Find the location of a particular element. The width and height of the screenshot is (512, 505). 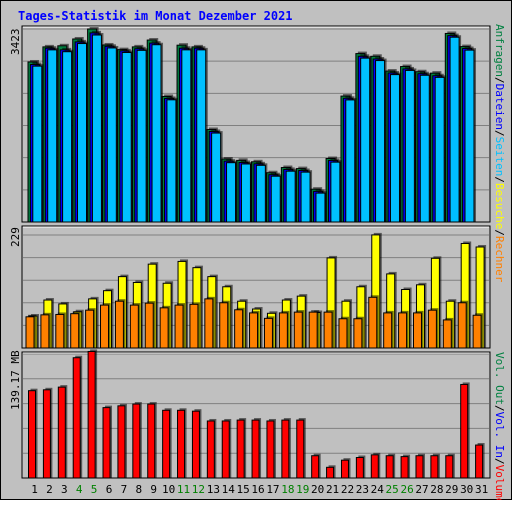

day-label-31: 31 is located at coordinates (481, 489).